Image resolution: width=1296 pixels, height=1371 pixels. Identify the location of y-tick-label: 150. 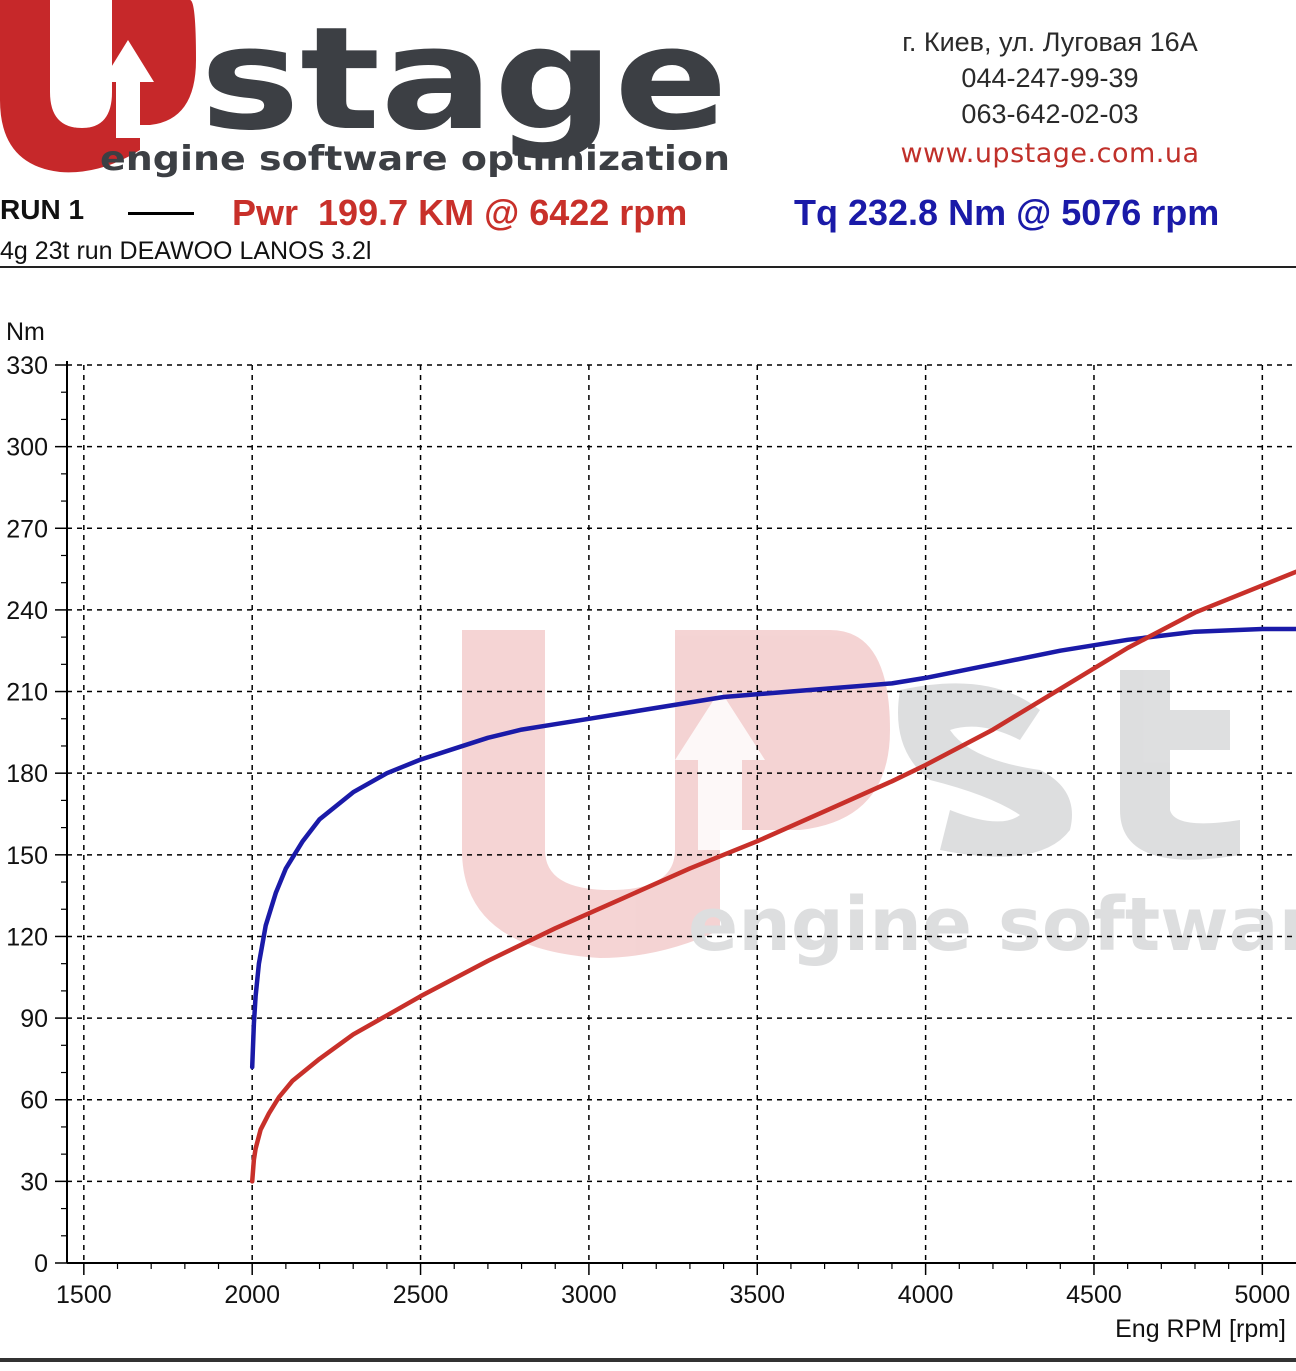
(27, 856).